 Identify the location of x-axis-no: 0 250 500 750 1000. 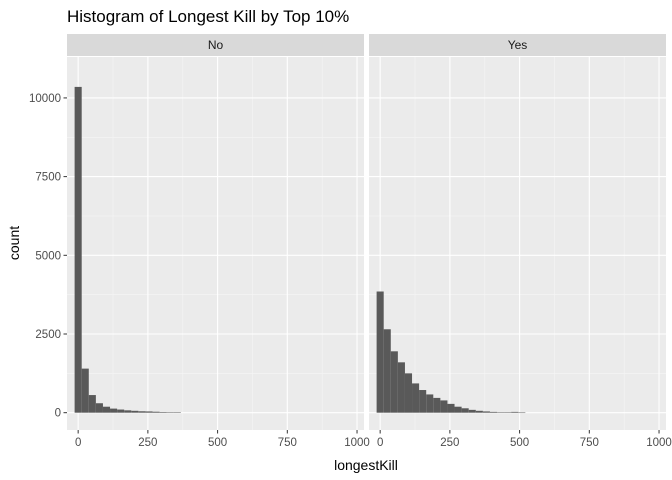
(222, 439).